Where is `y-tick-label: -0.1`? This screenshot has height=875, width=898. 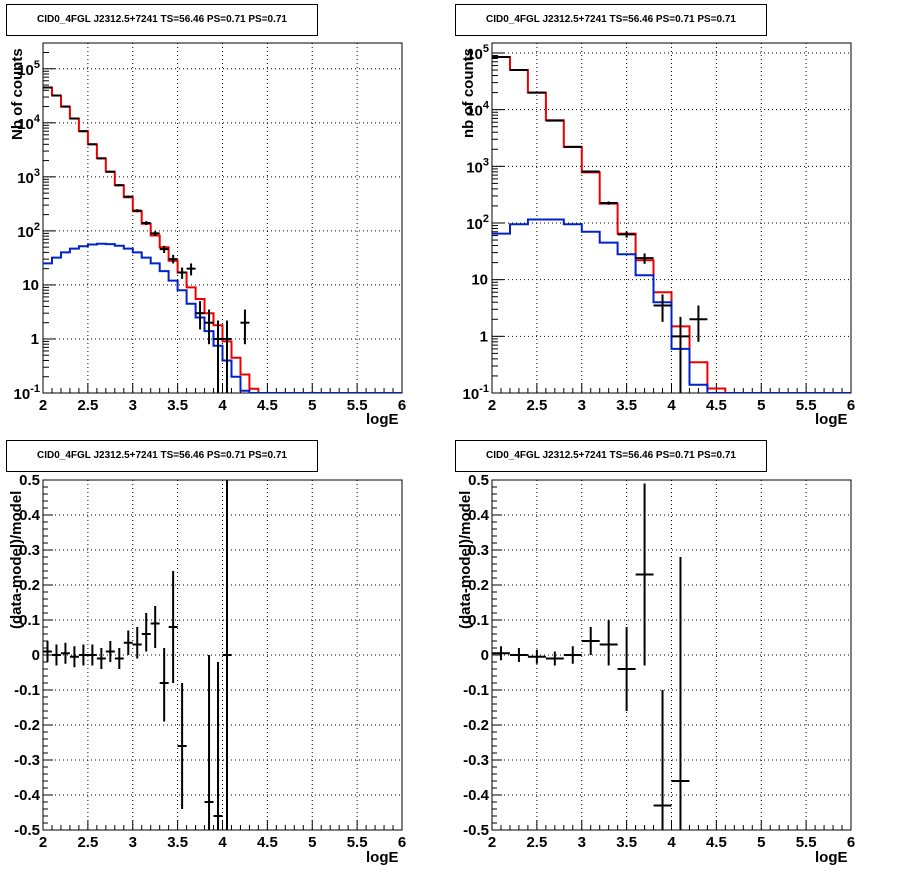
y-tick-label: -0.1 is located at coordinates (27, 690).